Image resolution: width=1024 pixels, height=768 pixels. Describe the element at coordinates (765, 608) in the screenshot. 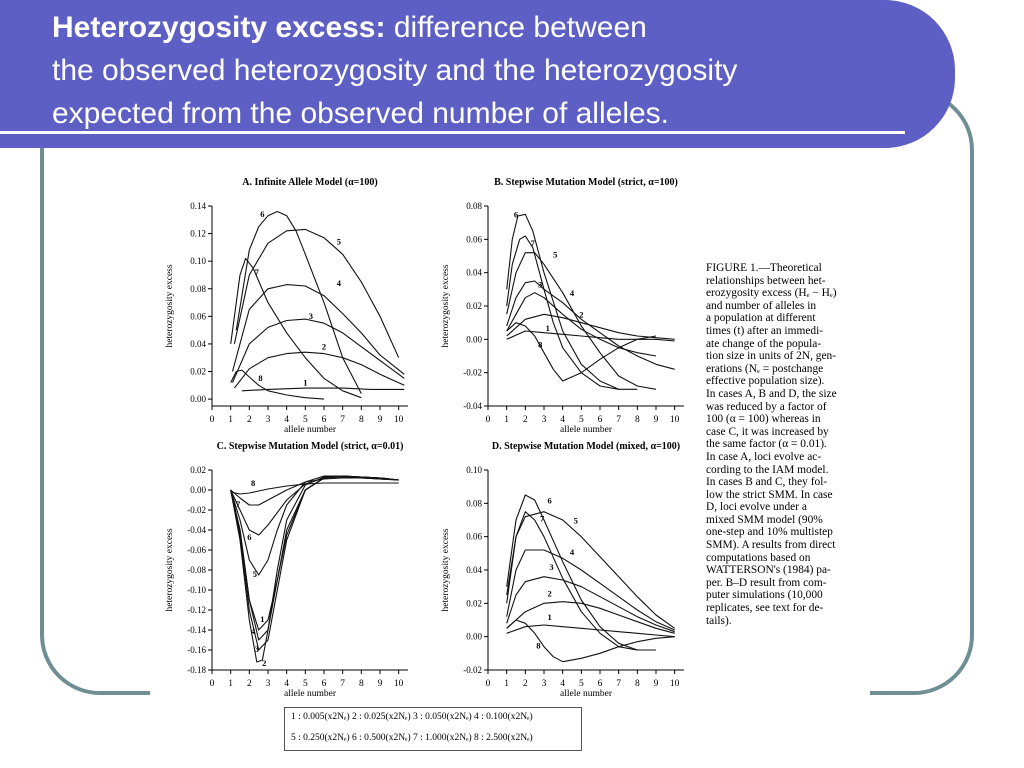

I see `caption-line: replicates, see text for de-` at that location.